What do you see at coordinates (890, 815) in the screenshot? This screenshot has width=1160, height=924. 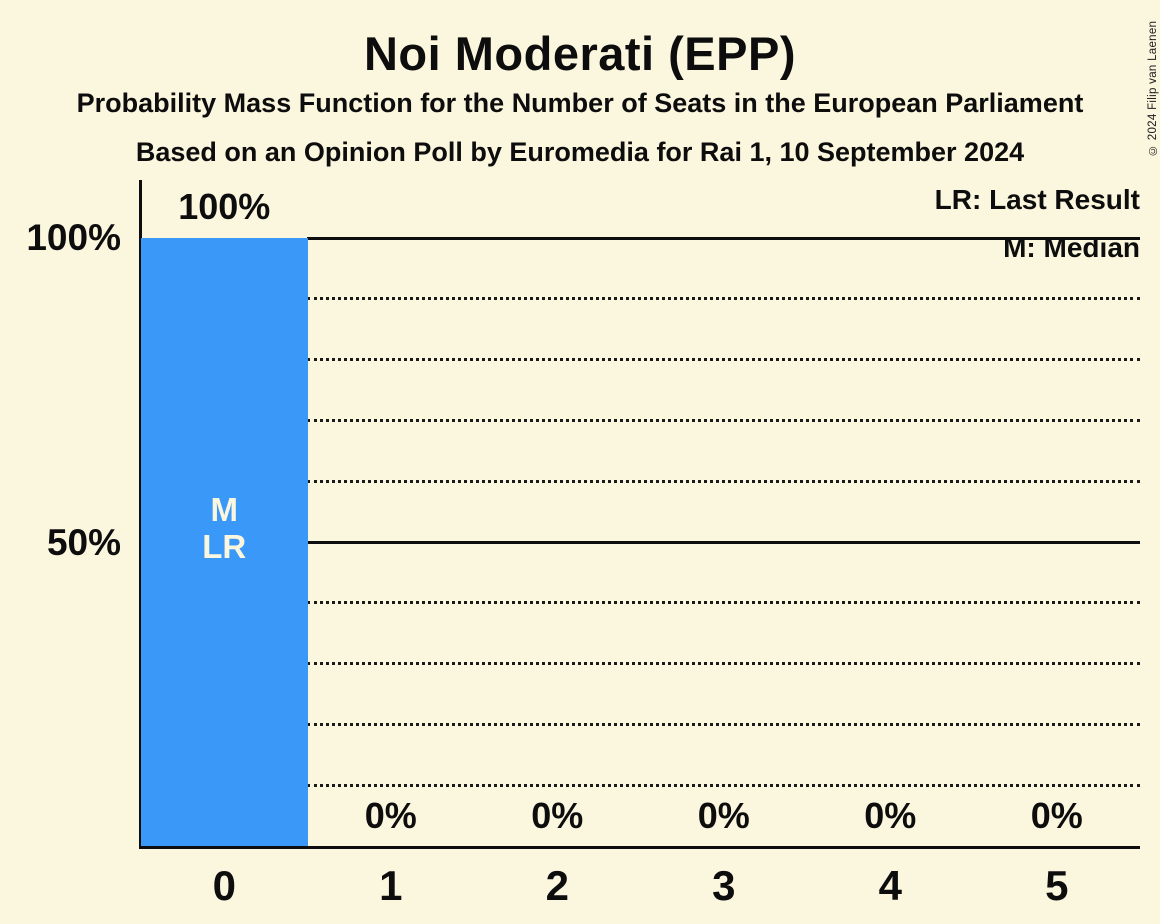 I see `bar-value-label-4: 0%` at bounding box center [890, 815].